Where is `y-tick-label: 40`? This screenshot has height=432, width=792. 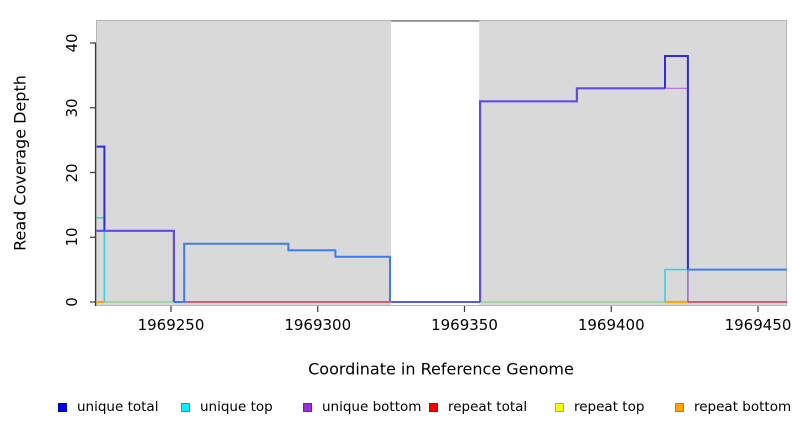
y-tick-label: 40 is located at coordinates (72, 43).